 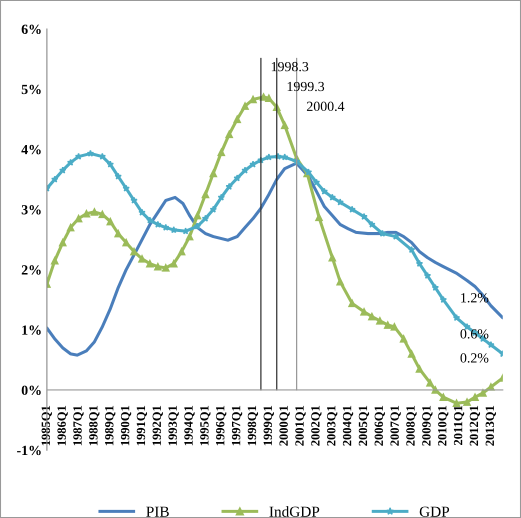 What do you see at coordinates (29, 451) in the screenshot?
I see `y-tick-label: -1%` at bounding box center [29, 451].